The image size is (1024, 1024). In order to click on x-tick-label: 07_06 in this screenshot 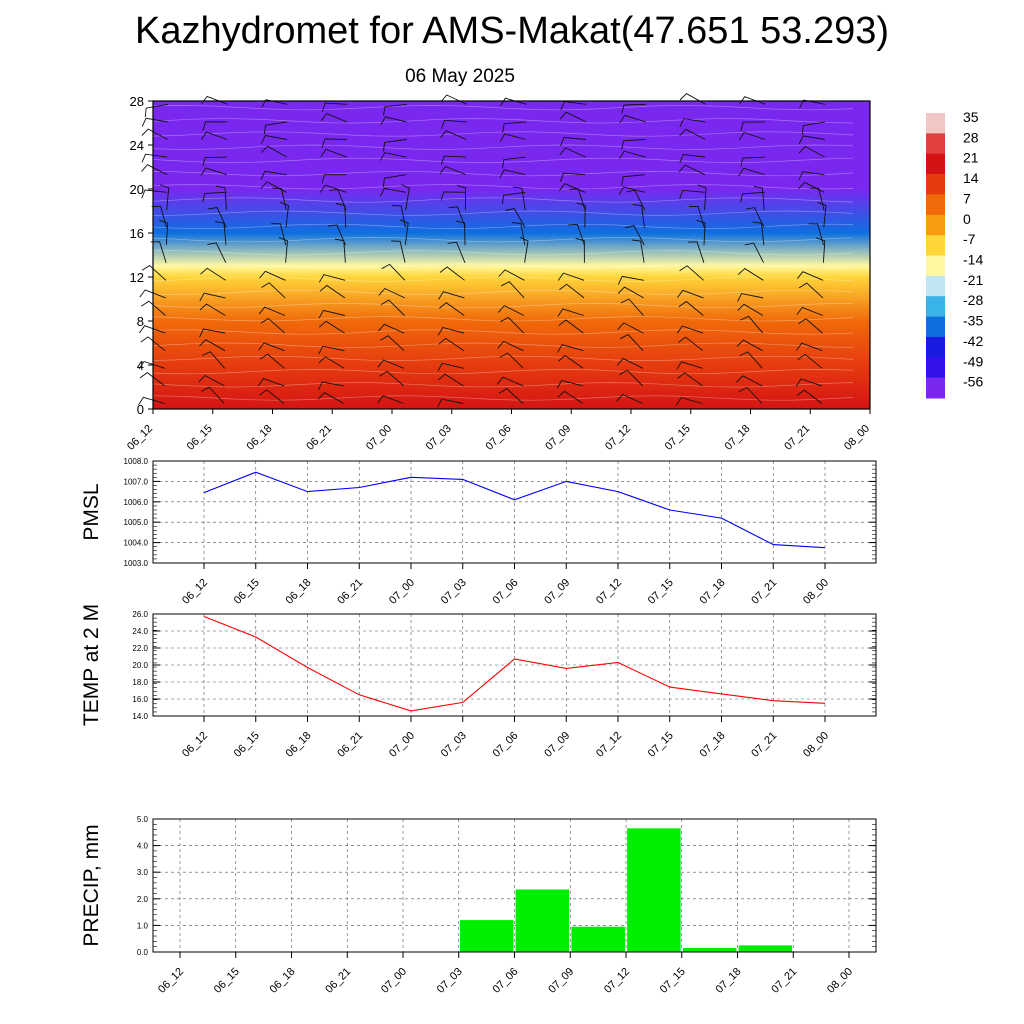, I will do `click(506, 981)`.